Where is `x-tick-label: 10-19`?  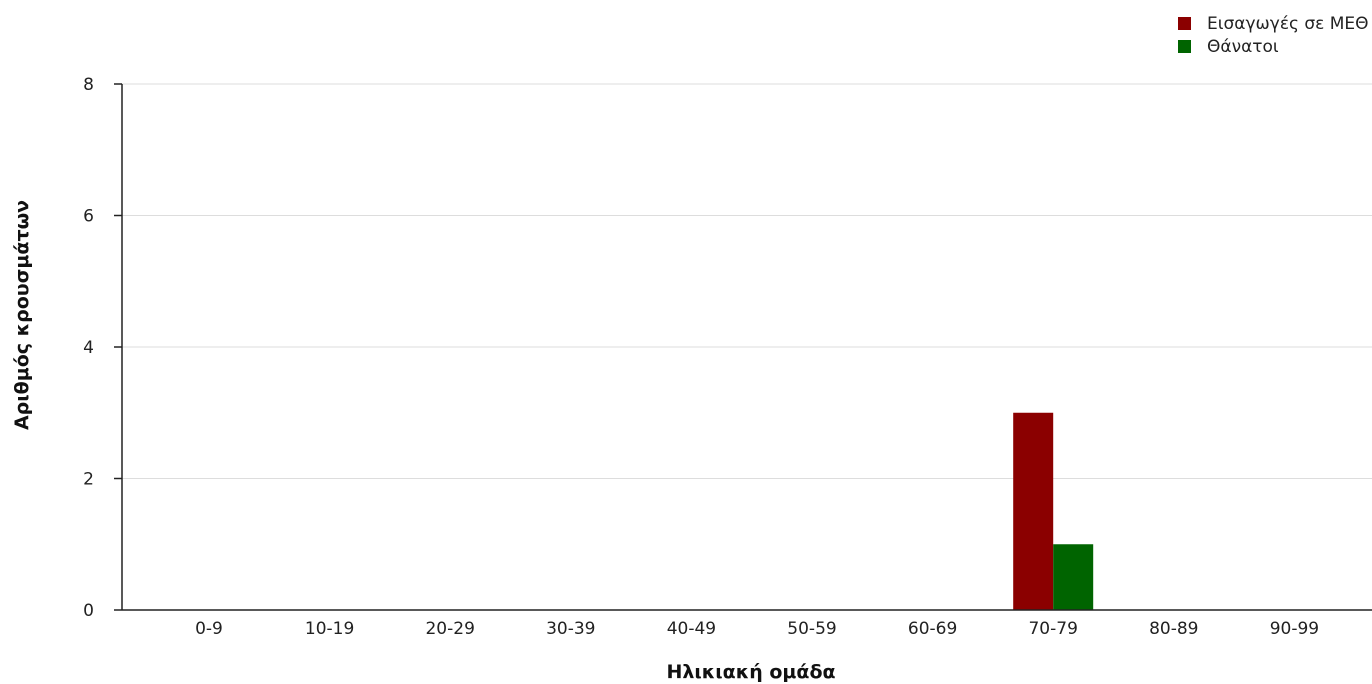
x-tick-label: 10-19 is located at coordinates (329, 629).